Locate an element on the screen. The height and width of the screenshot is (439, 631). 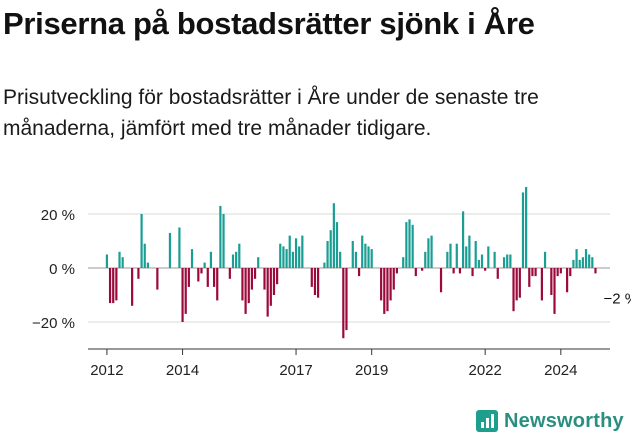
brand-name: Newsworthy is located at coordinates (564, 420).